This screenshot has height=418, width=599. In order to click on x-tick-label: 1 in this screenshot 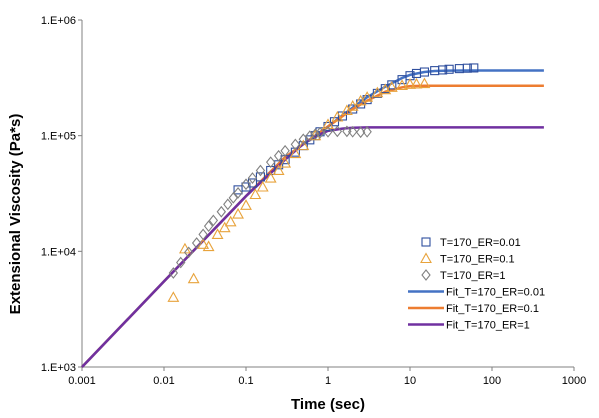, I will do `click(328, 381)`.